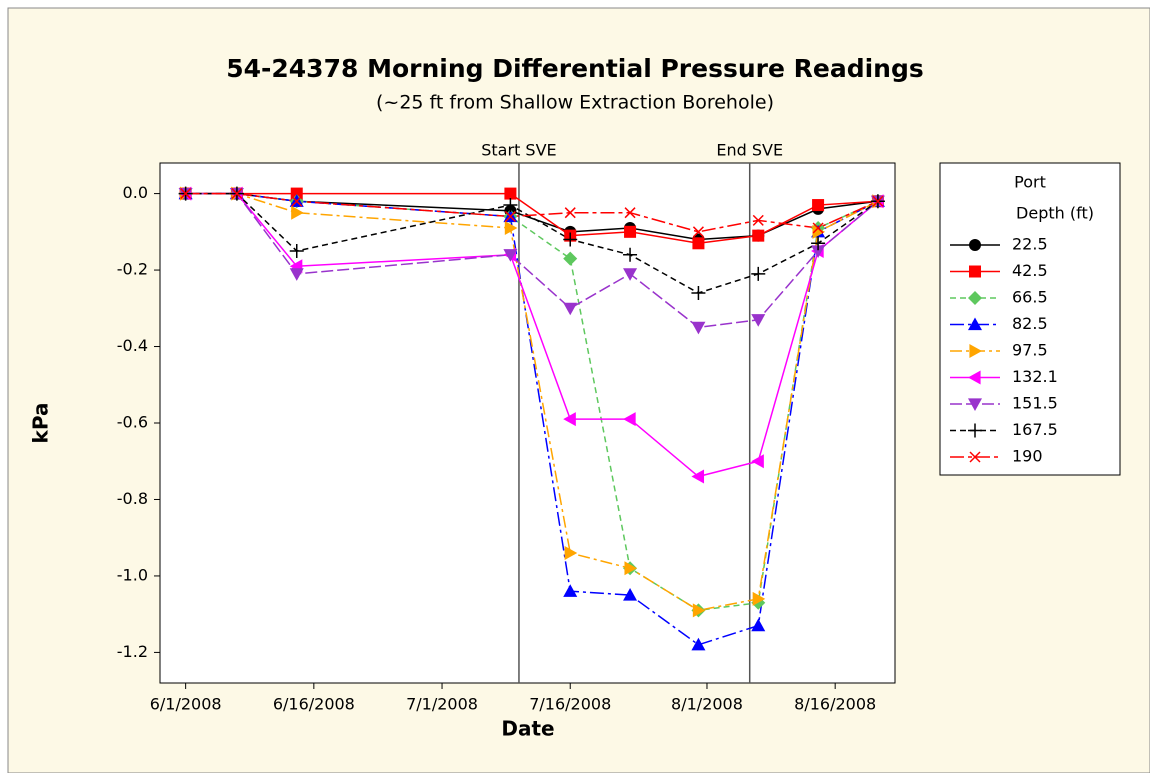 This screenshot has width=1150, height=773. What do you see at coordinates (314, 704) in the screenshot?
I see `x-tick-label: 6/16/2008` at bounding box center [314, 704].